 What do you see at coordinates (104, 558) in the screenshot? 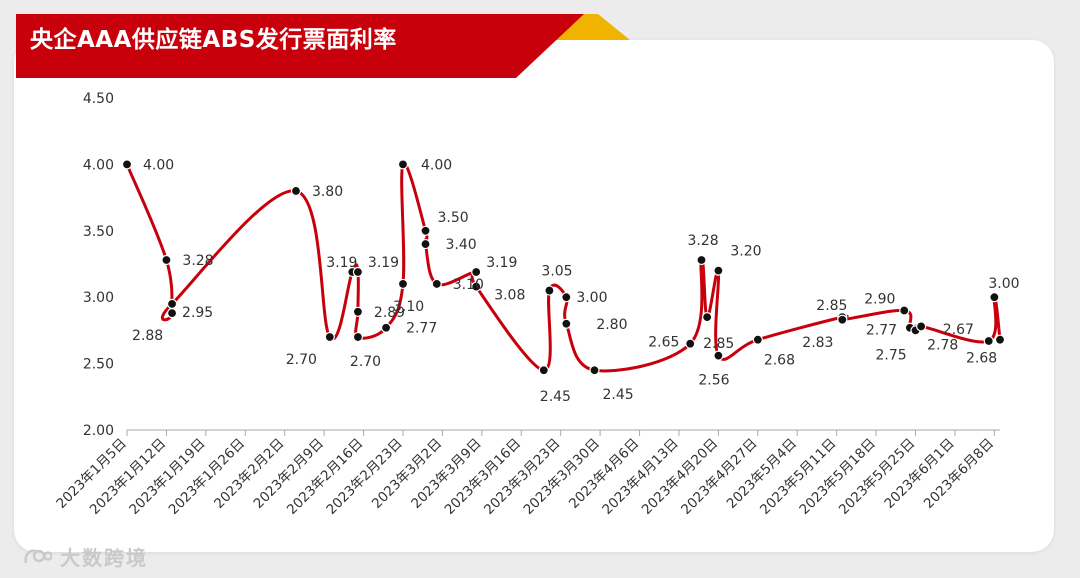
I see `watermark-text: 大数跨境` at bounding box center [104, 558].